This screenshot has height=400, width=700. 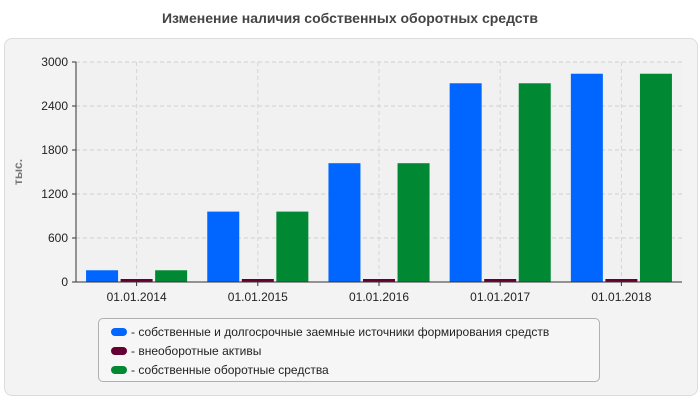 I want to click on x-tick-label: 01.01.2018, so click(x=621, y=297).